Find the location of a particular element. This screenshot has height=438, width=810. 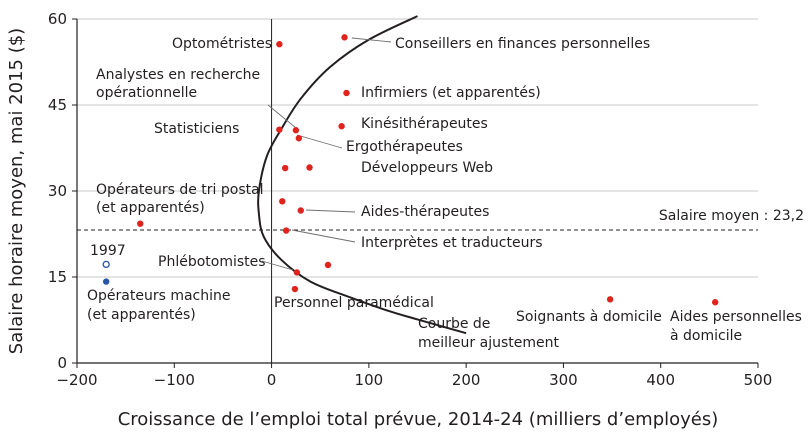

x-tick-label: 500 is located at coordinates (758, 380).